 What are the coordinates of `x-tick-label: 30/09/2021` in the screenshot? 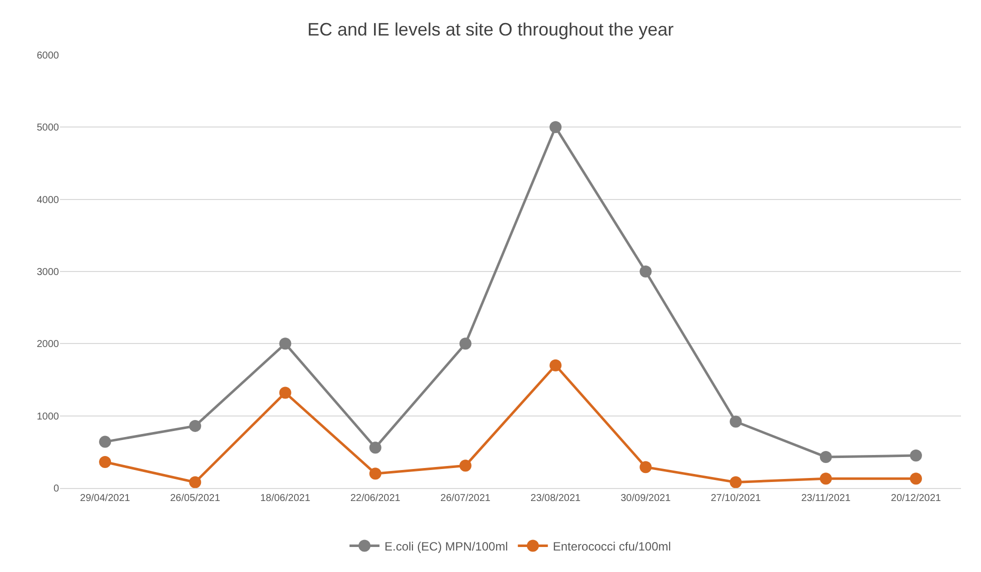 It's located at (646, 498).